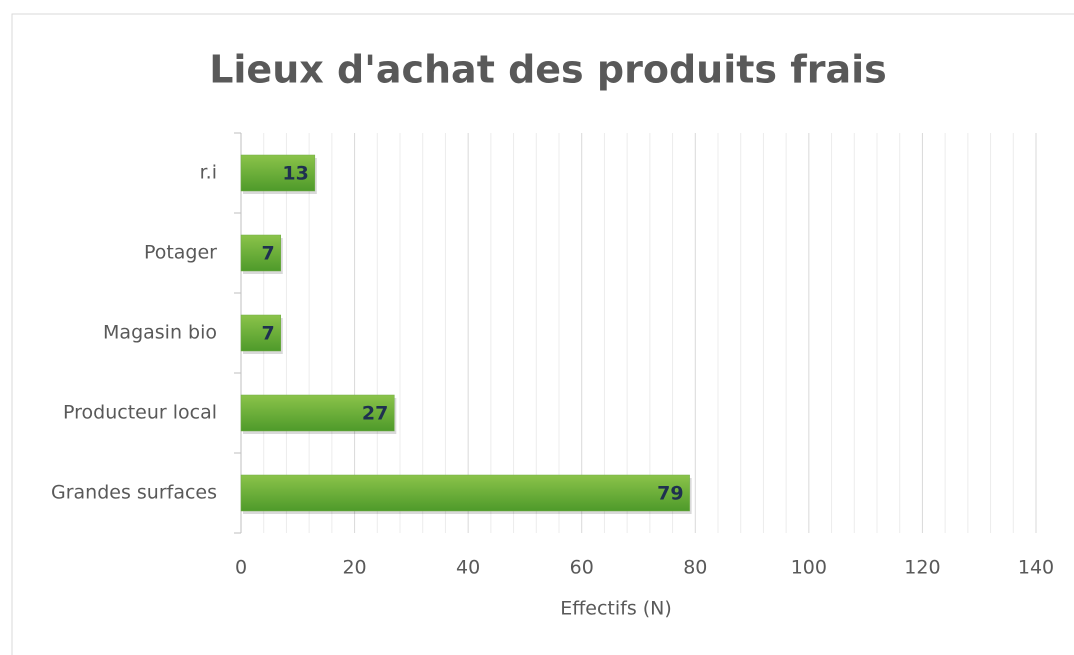 This screenshot has width=1074, height=655. What do you see at coordinates (375, 414) in the screenshot?
I see `data-label: 27` at bounding box center [375, 414].